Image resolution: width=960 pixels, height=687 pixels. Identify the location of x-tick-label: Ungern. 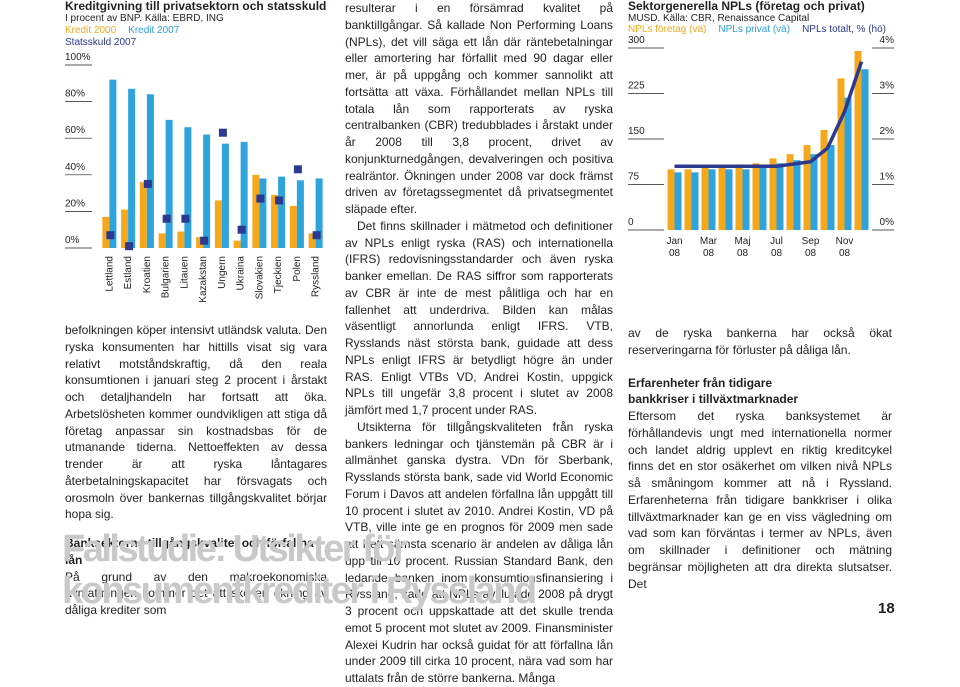
(222, 272).